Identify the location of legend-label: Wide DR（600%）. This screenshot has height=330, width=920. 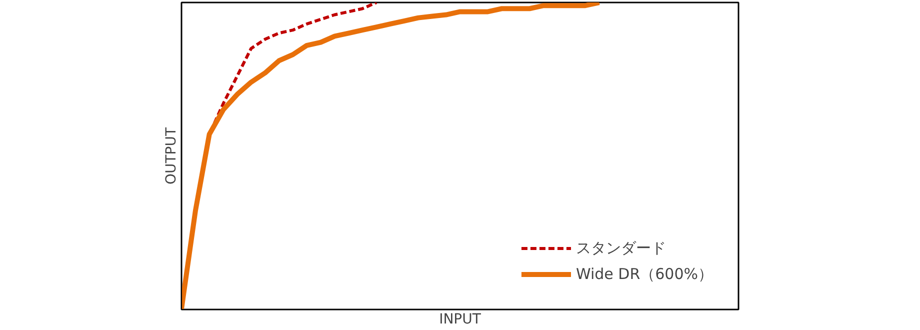
(644, 274).